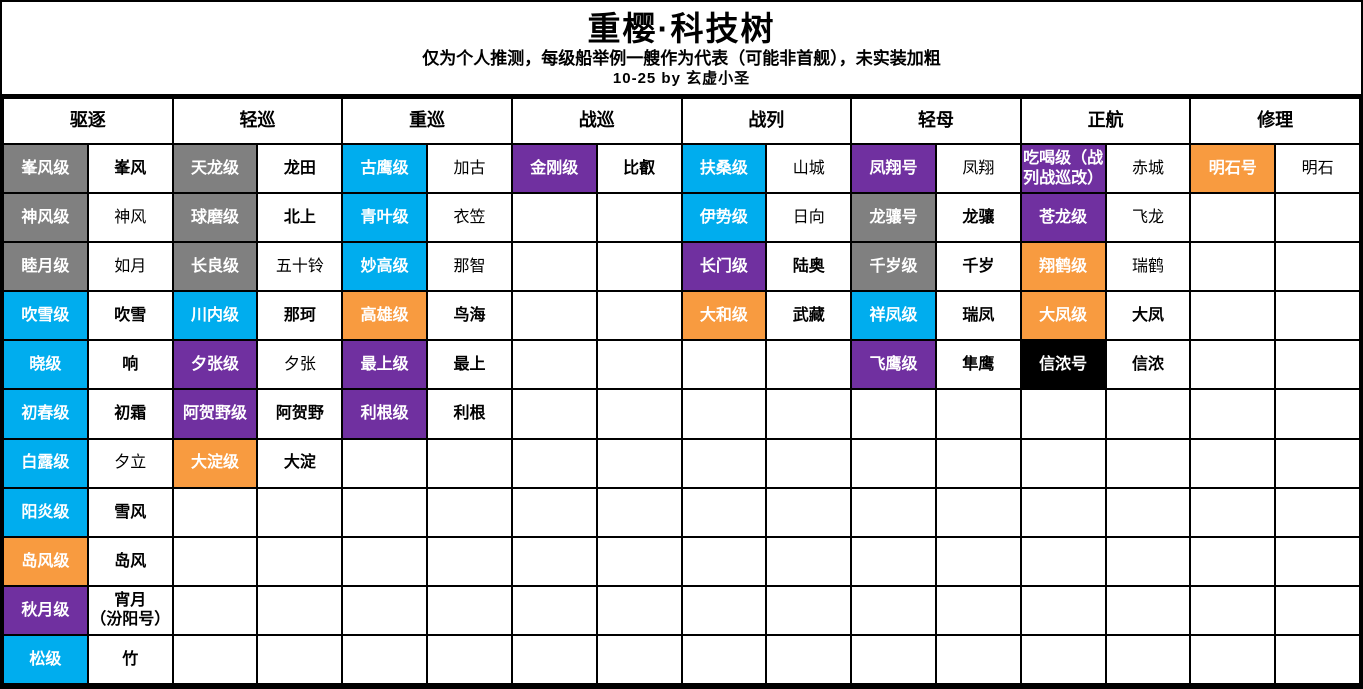 The image size is (1363, 689). I want to click on class-cell-destroyer-8: 岛风级, so click(45, 561).